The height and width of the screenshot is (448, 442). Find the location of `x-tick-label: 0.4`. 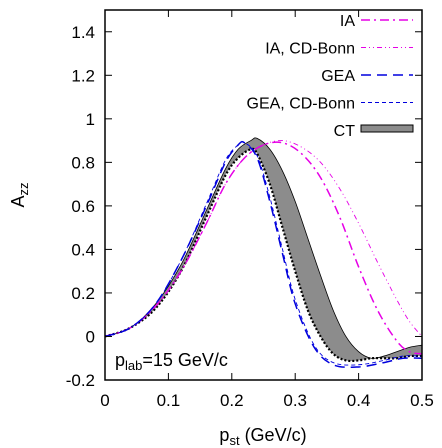

x-tick-label: 0.4 is located at coordinates (359, 400).